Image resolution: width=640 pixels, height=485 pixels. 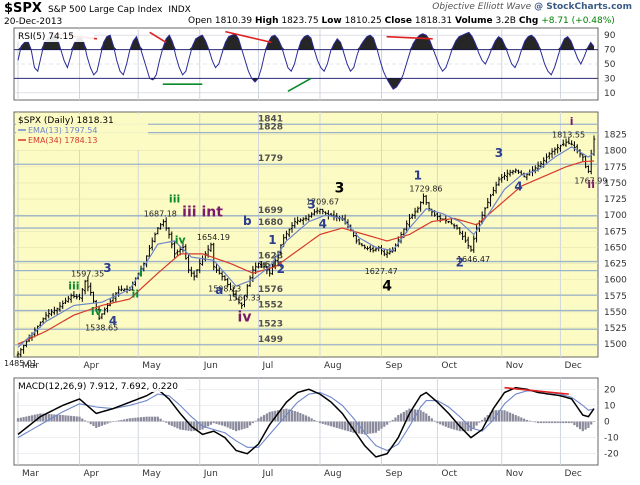 I want to click on macd-tick-label: 10, so click(x=610, y=406).